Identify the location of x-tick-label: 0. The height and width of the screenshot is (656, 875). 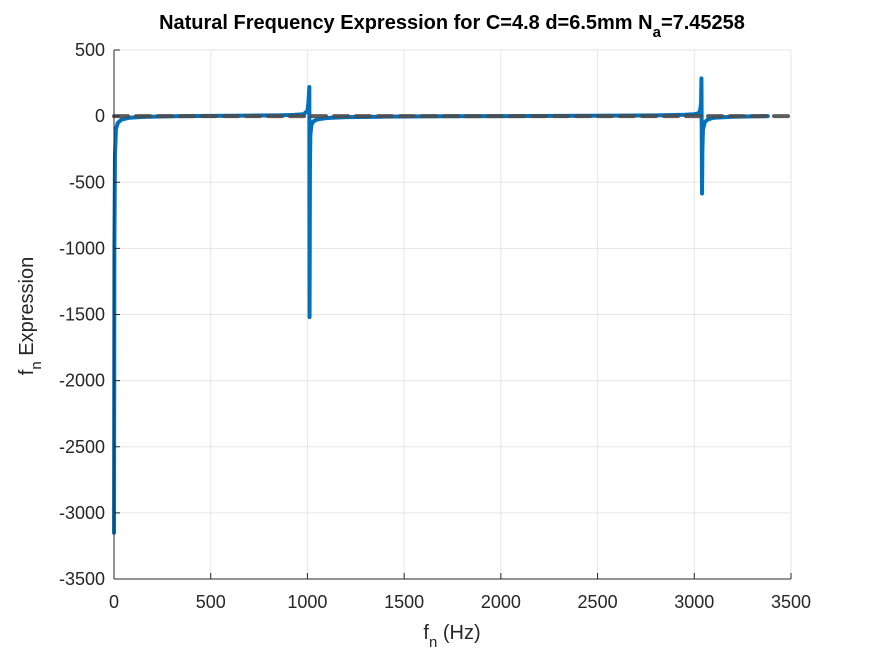
(114, 602).